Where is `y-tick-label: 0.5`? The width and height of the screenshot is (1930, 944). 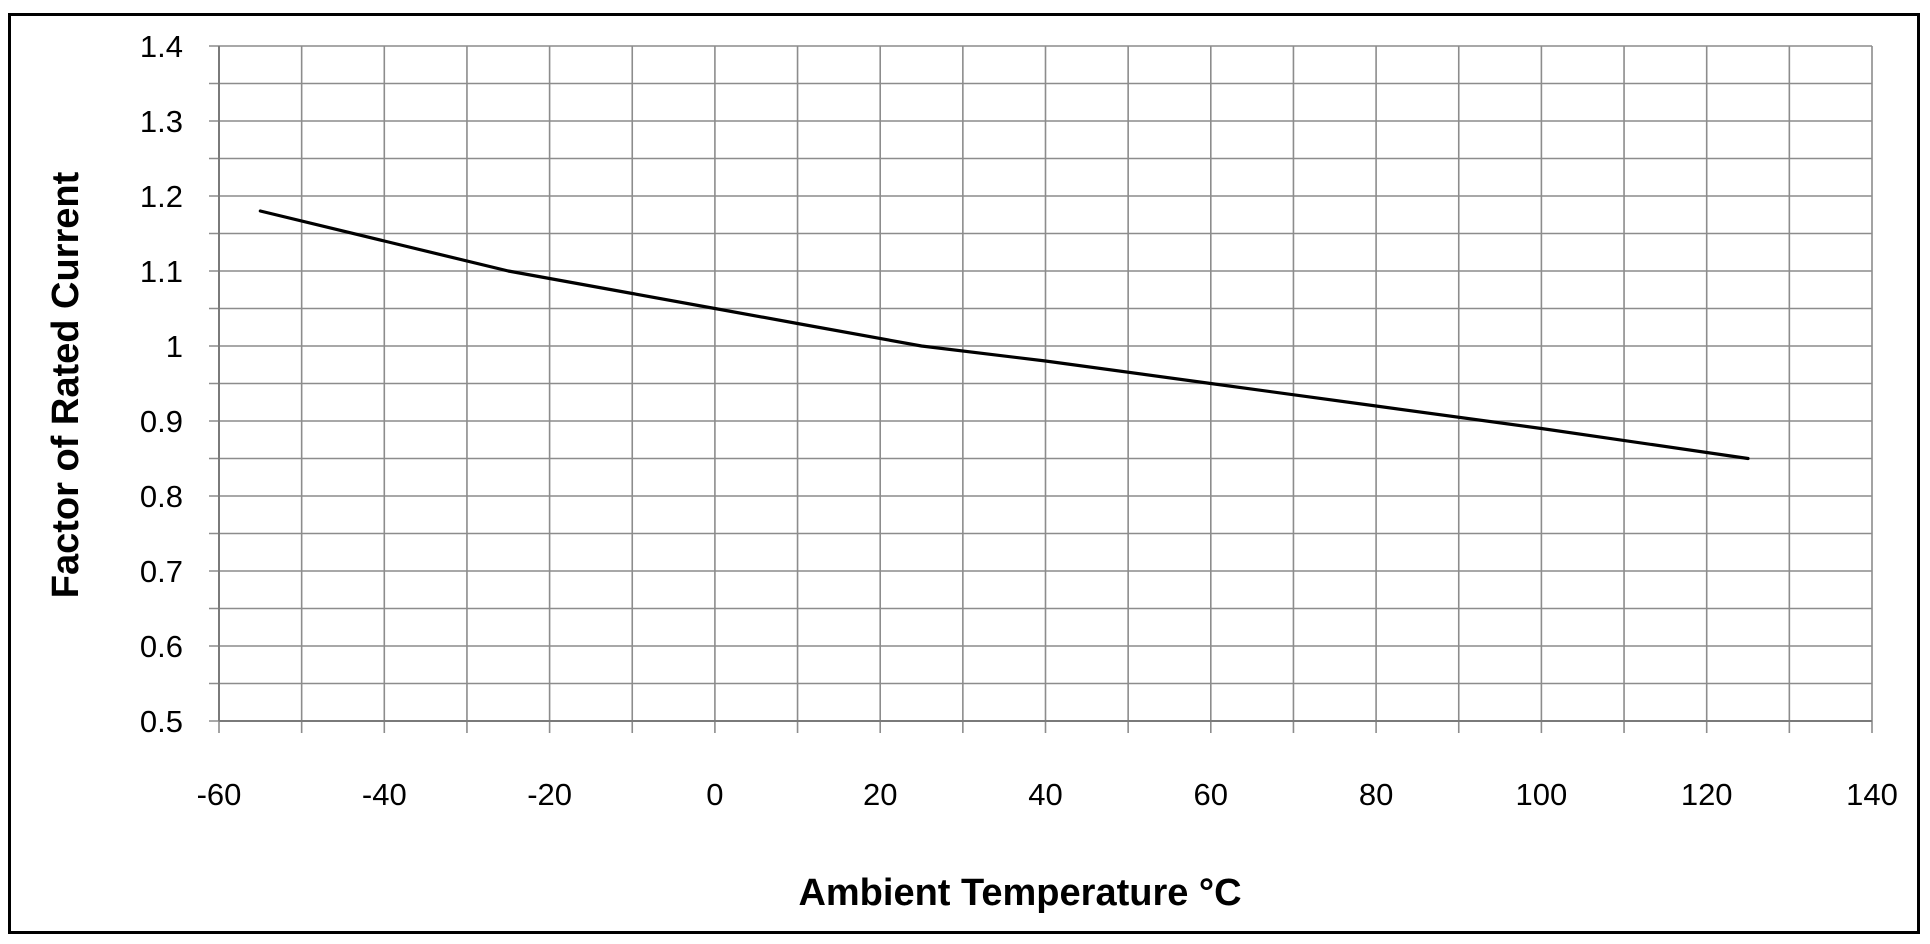 y-tick-label: 0.5 is located at coordinates (161, 721).